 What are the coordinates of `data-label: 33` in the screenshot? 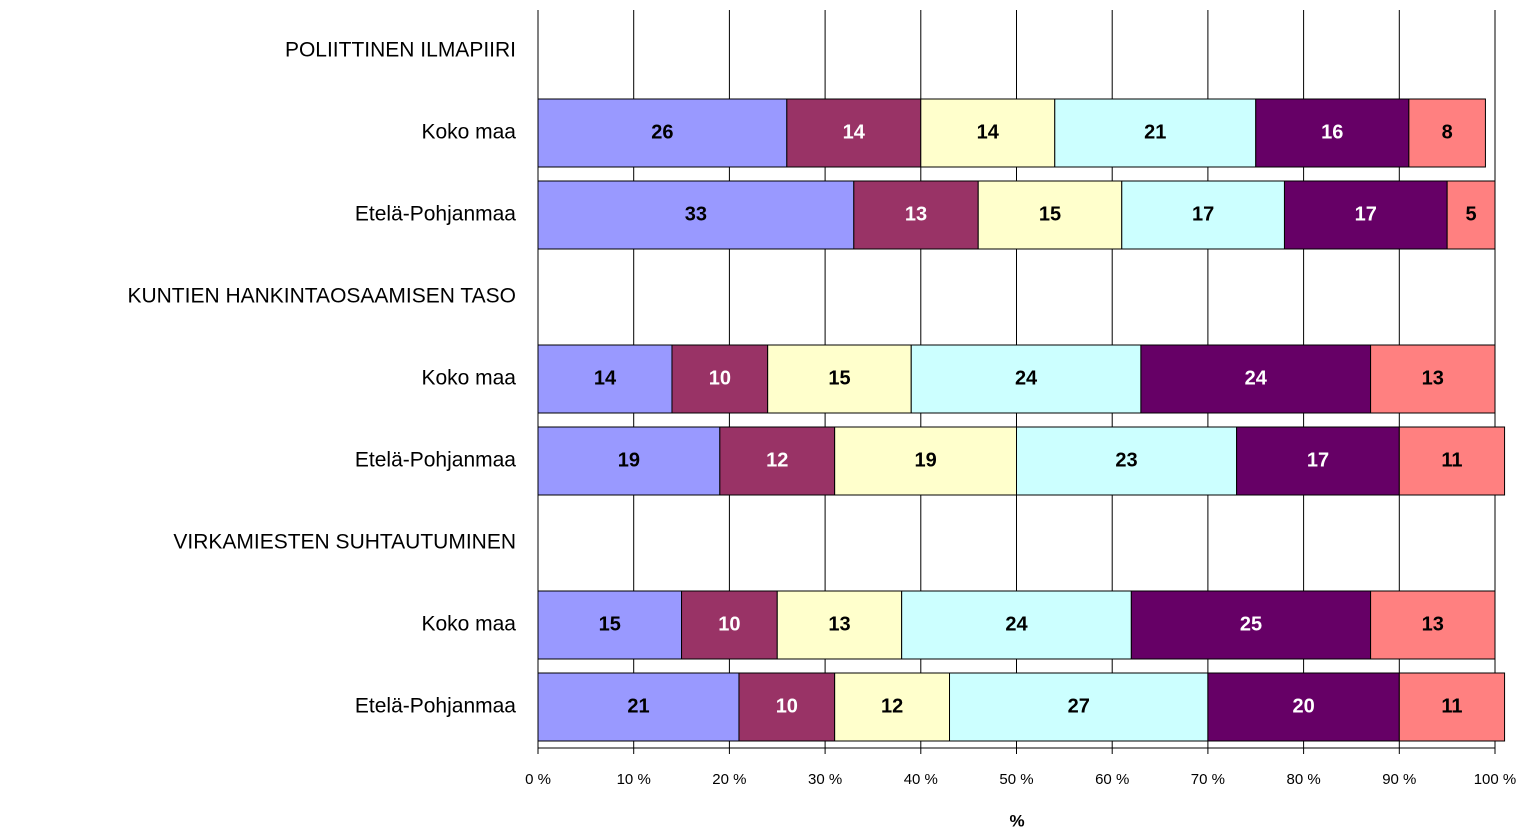 It's located at (696, 214).